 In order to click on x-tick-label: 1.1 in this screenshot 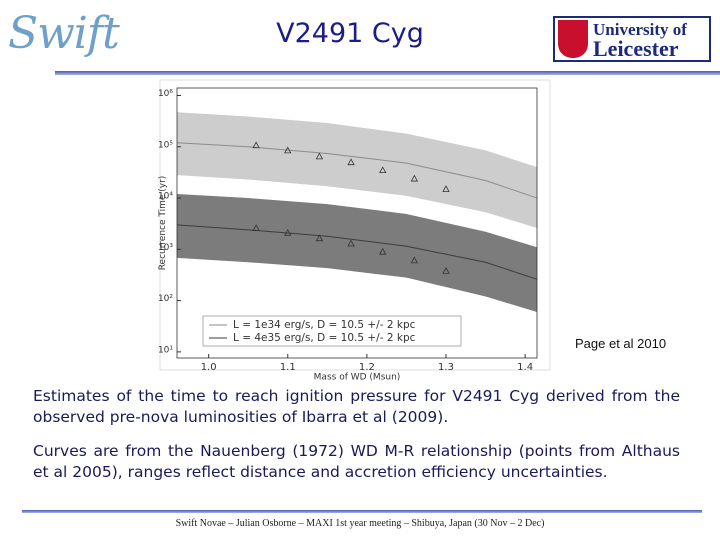, I will do `click(288, 367)`.